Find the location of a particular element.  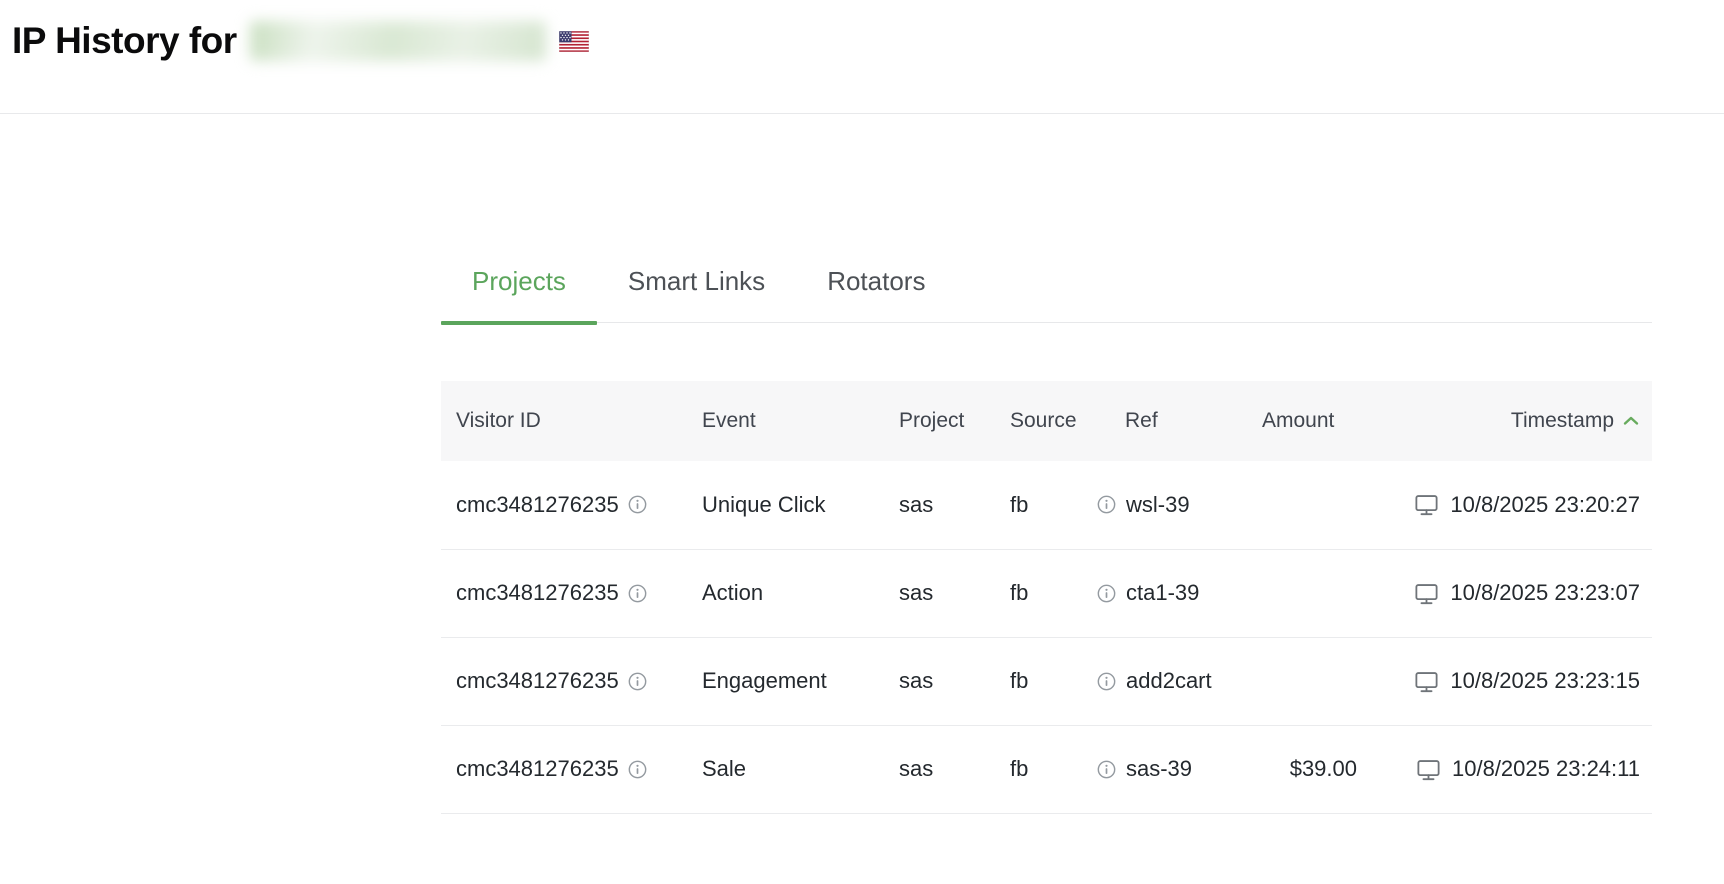

col-header-ref: Ref is located at coordinates (1176, 421).